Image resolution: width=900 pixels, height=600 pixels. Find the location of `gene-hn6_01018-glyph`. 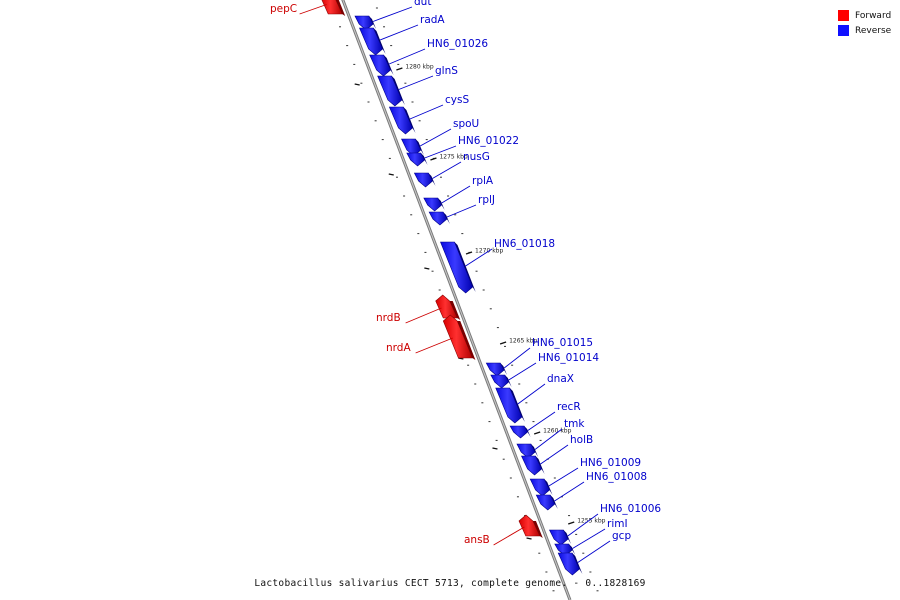

gene-hn6_01018-glyph is located at coordinates (457, 267).